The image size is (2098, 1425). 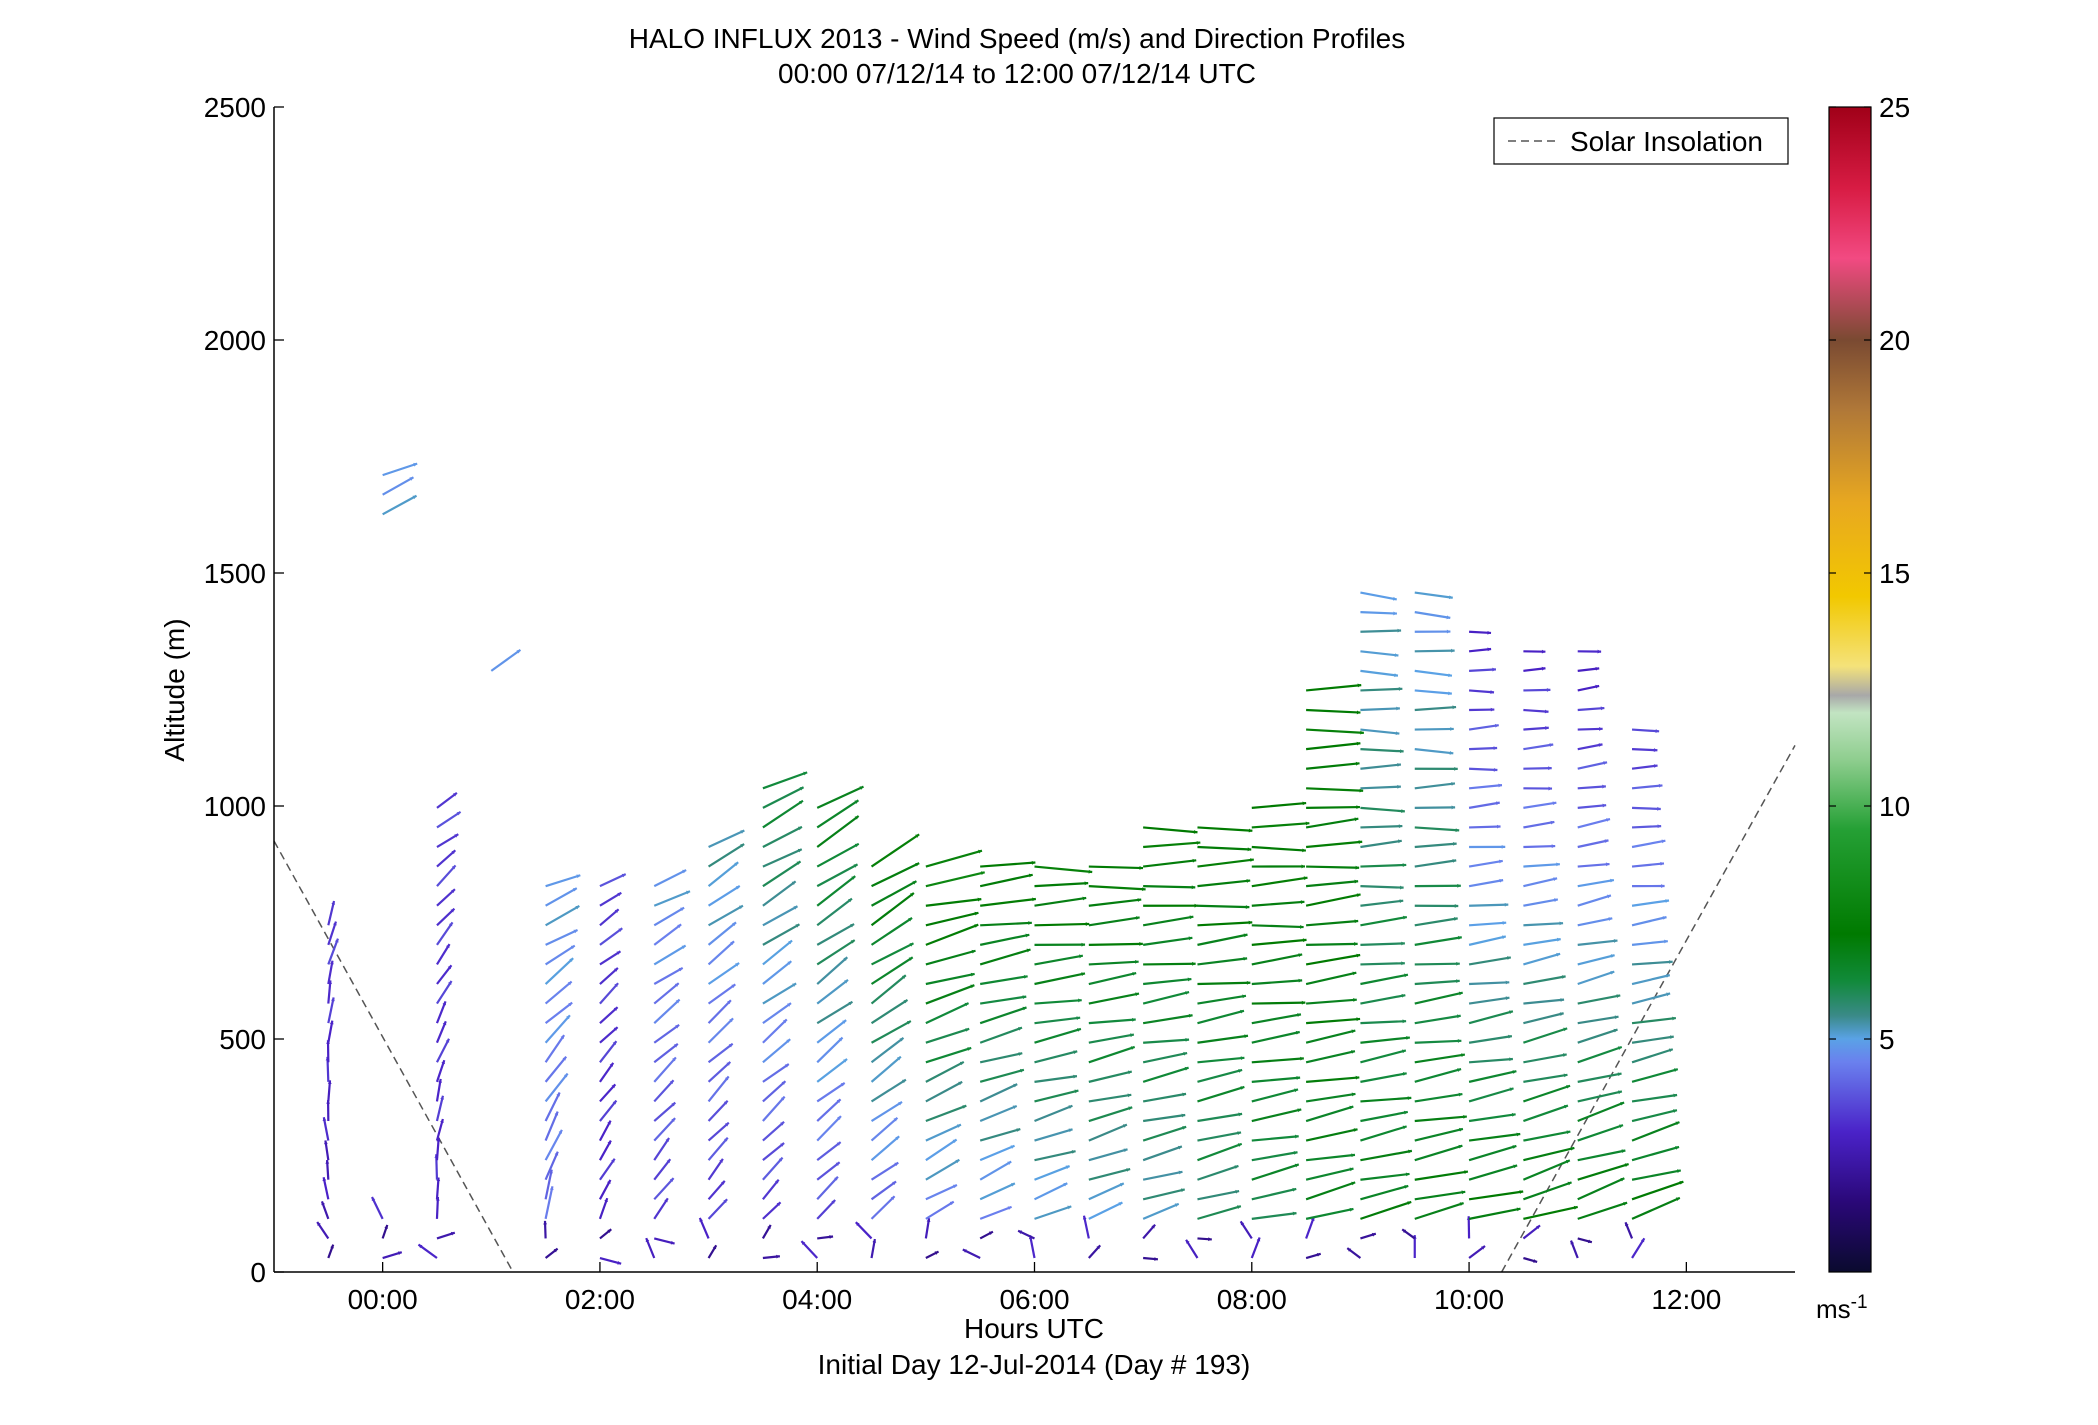 What do you see at coordinates (1859, 1302) in the screenshot?
I see `colorbar-unit-exponent: -1` at bounding box center [1859, 1302].